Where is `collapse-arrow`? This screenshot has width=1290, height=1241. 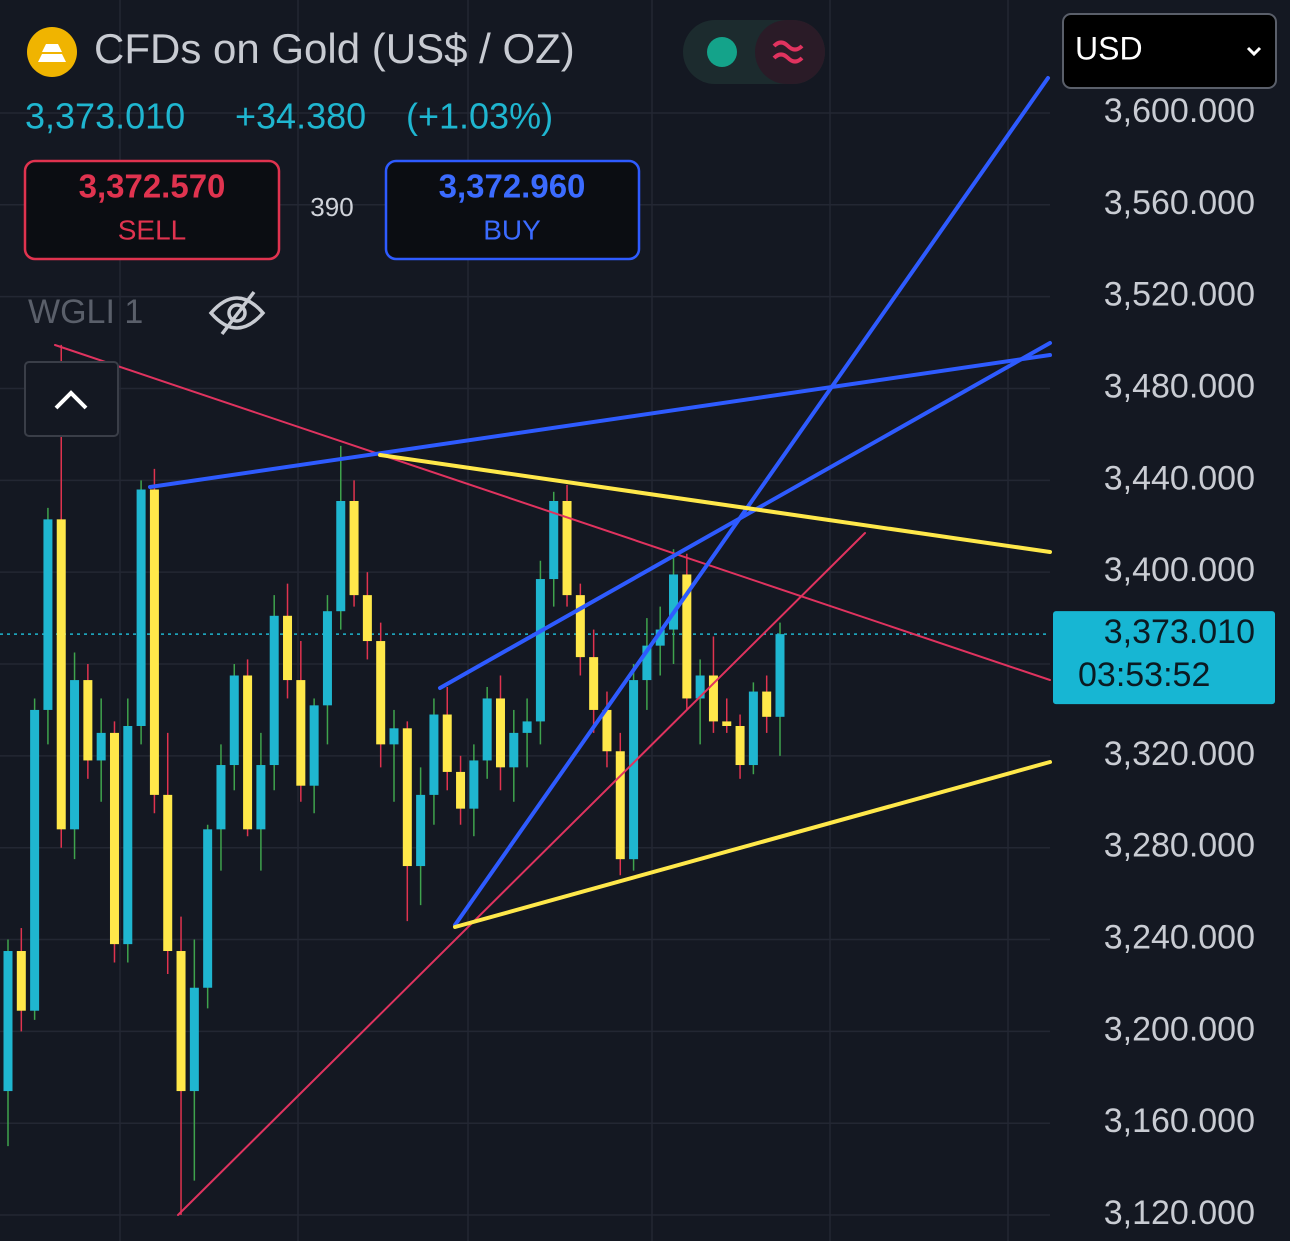 collapse-arrow is located at coordinates (71, 400).